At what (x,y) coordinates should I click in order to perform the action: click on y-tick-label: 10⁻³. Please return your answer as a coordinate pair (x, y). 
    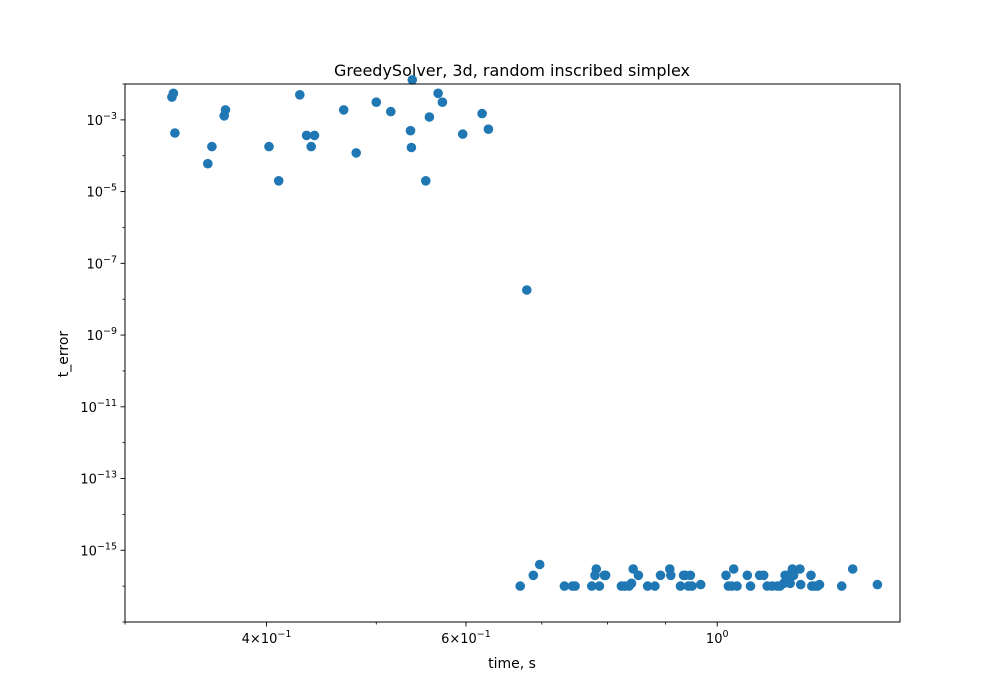
    Looking at the image, I should click on (101, 120).